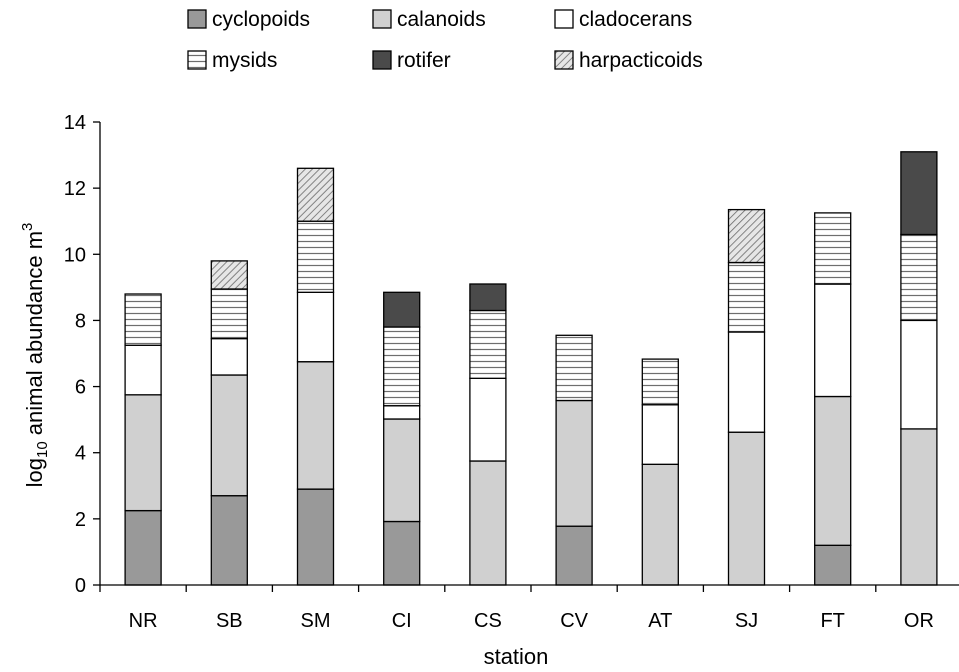  I want to click on y-tick-label: 8, so click(80, 321).